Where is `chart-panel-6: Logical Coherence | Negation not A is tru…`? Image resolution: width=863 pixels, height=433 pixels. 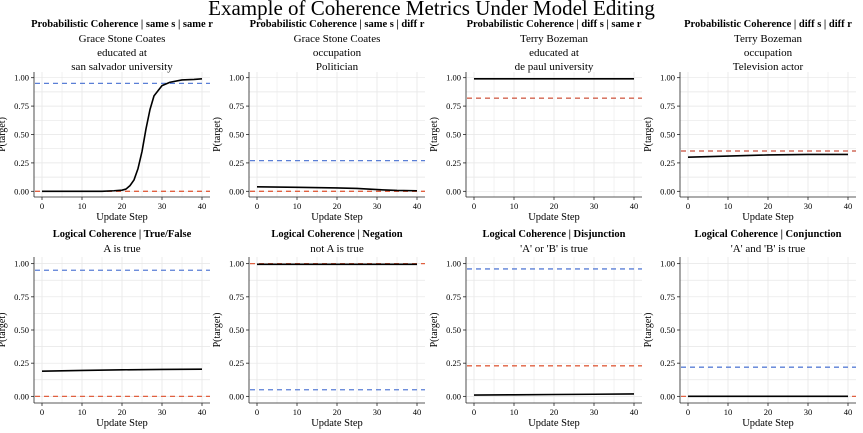 chart-panel-6: Logical Coherence | Negation not A is tru… is located at coordinates (318, 329).